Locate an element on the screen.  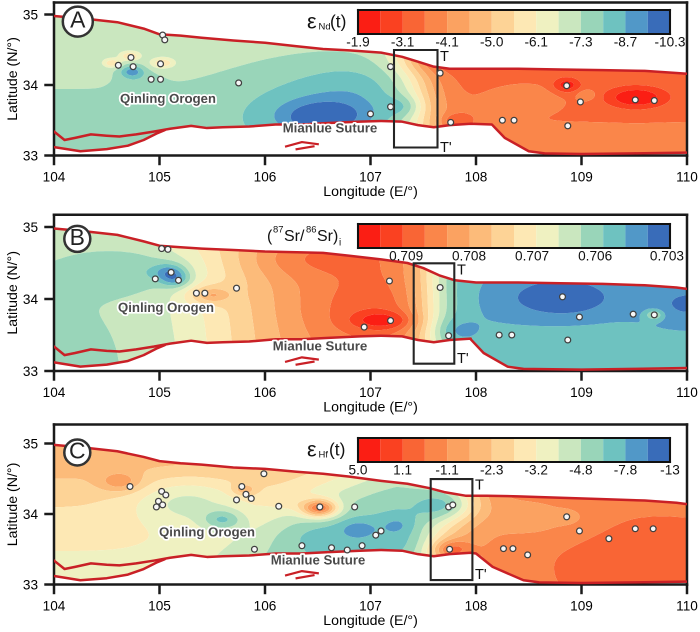
svg-text: -3.1 is located at coordinates (402, 42).